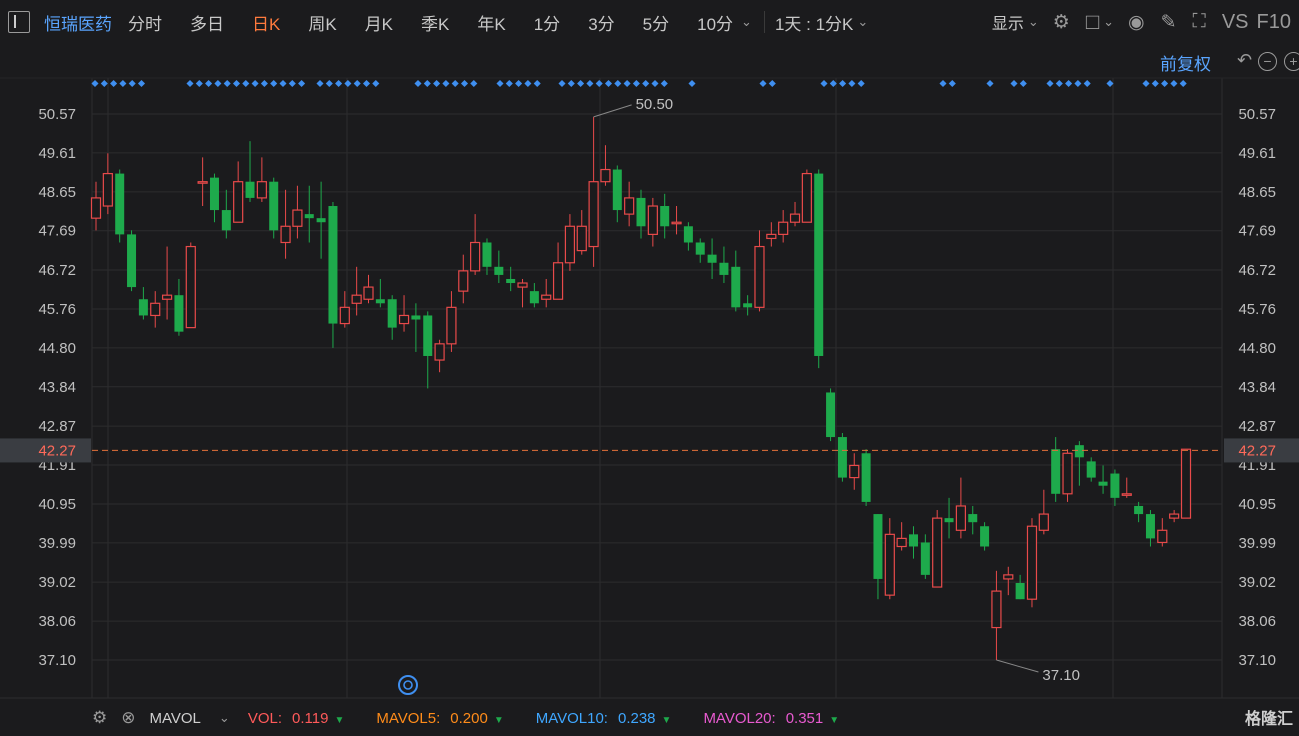  I want to click on adjust-mode: 前复权, so click(1185, 64).